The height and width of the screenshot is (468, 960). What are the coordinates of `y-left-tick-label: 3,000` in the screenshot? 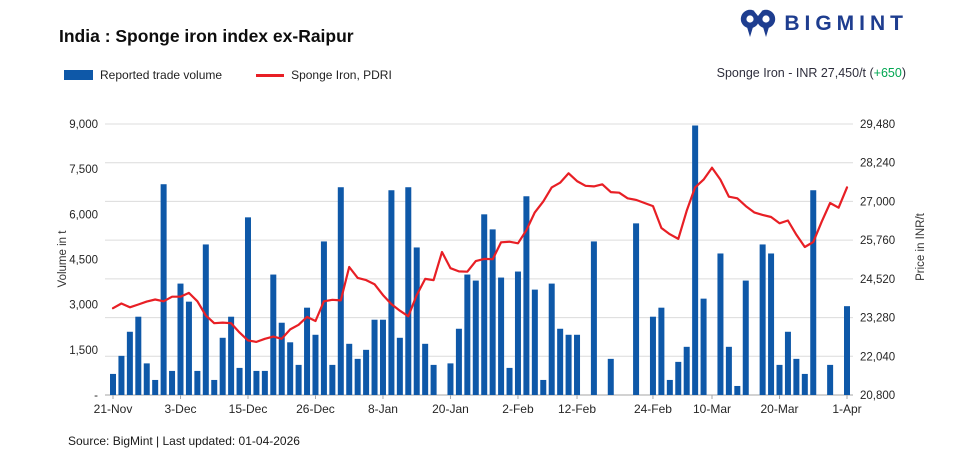 It's located at (83, 306).